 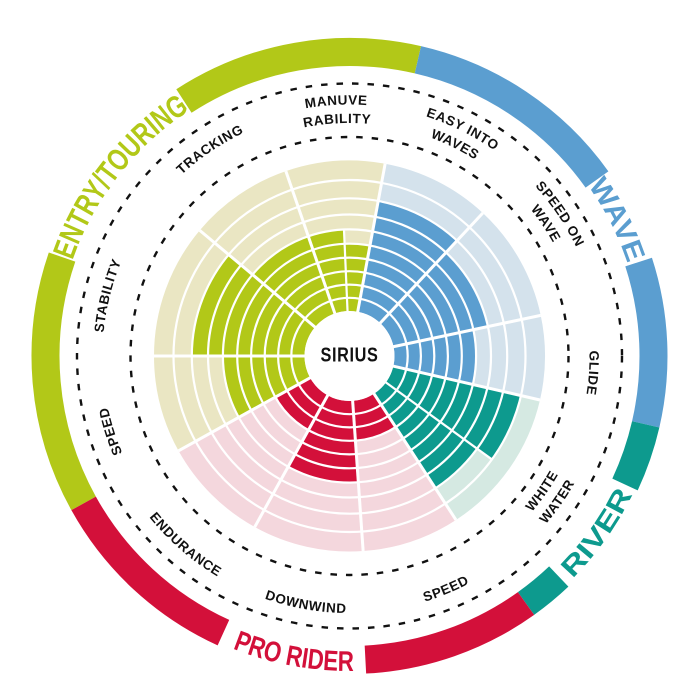 What do you see at coordinates (292, 651) in the screenshot?
I see `group-title-pro_rider: PRO RIDER` at bounding box center [292, 651].